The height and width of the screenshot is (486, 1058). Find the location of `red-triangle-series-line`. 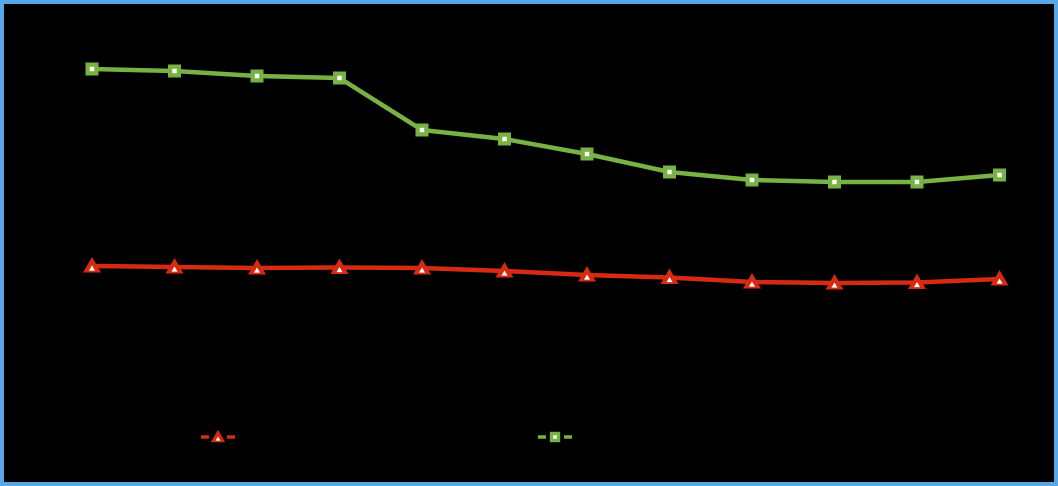

red-triangle-series-line is located at coordinates (545, 274).